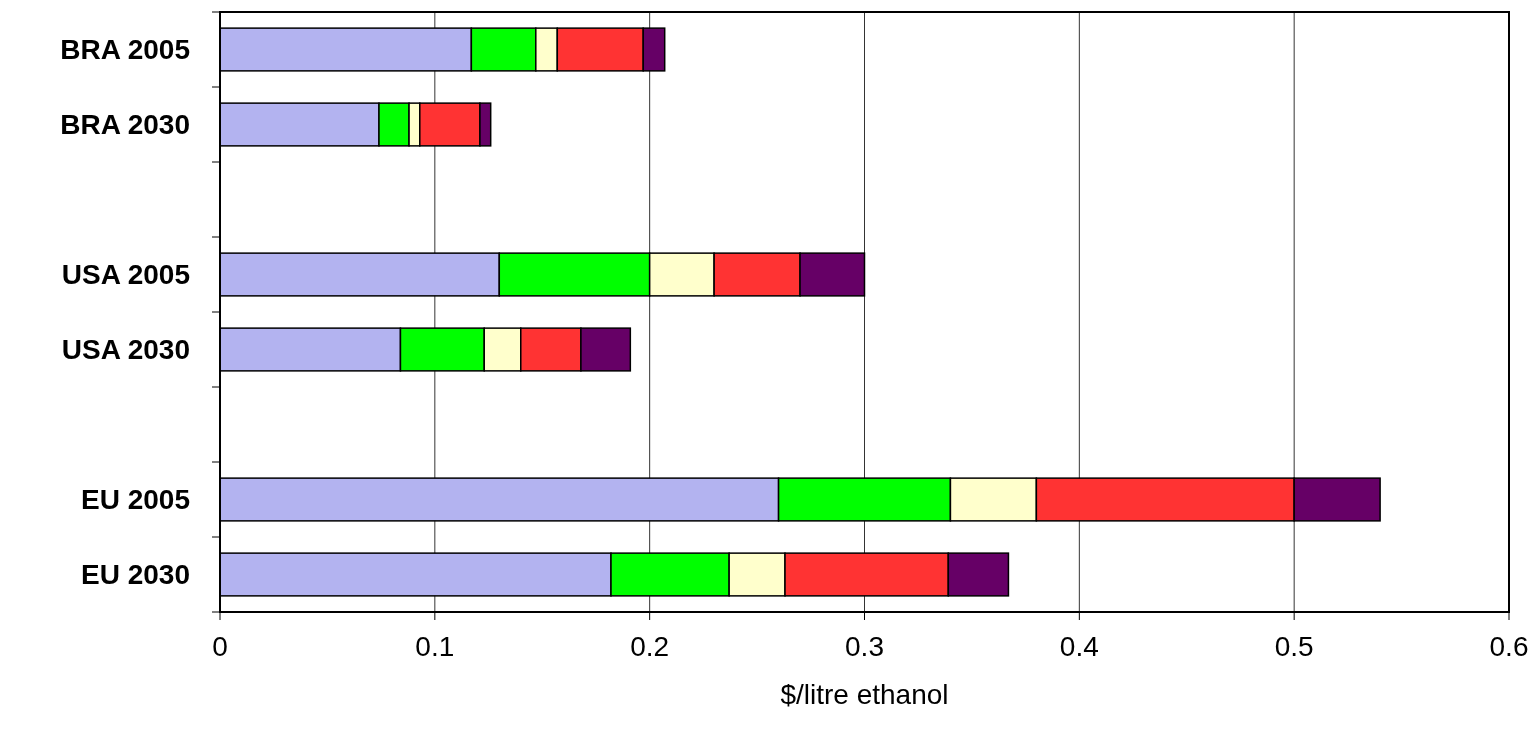  I want to click on x-tick-label: 0.3, so click(864, 646).